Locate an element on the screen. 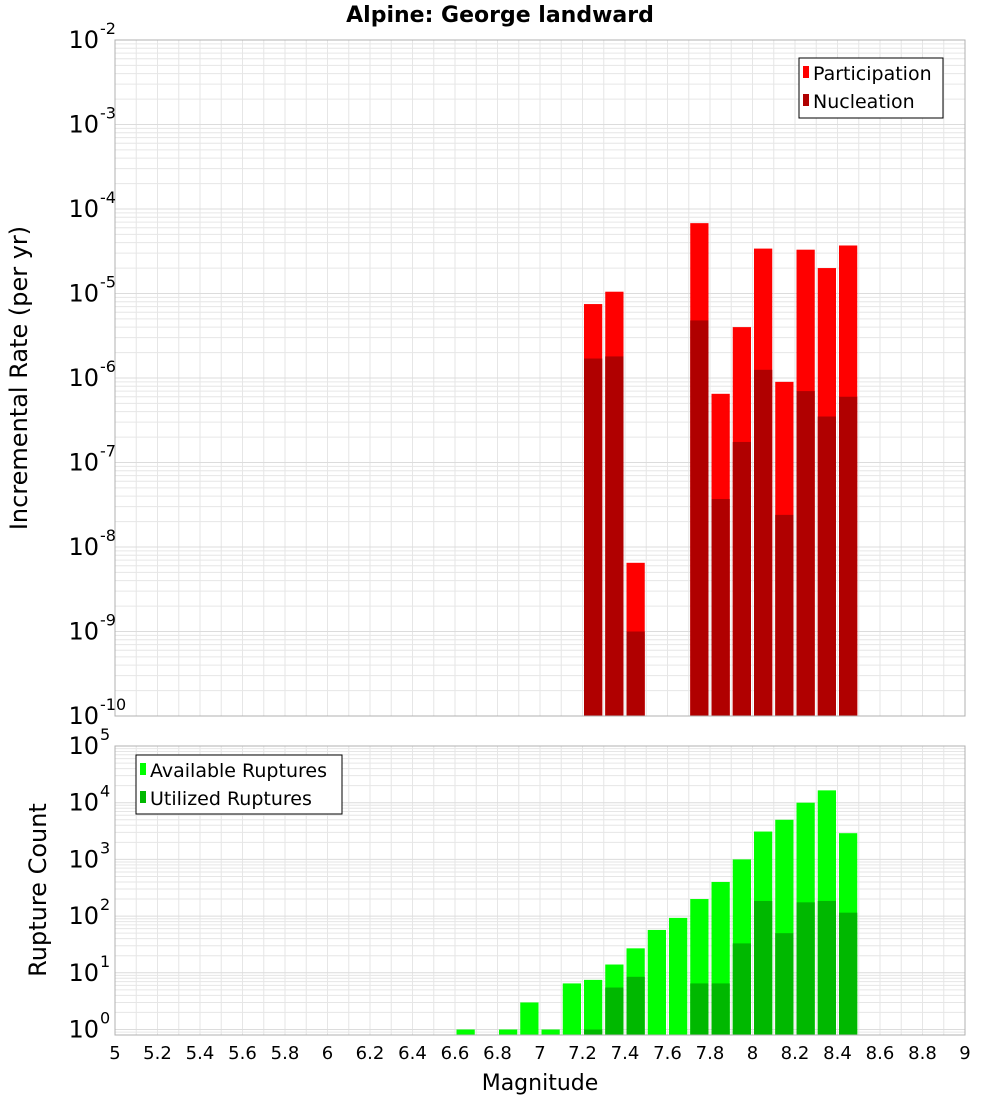 The image size is (1000, 1100). x-tick-label: 7.6 is located at coordinates (667, 1053).